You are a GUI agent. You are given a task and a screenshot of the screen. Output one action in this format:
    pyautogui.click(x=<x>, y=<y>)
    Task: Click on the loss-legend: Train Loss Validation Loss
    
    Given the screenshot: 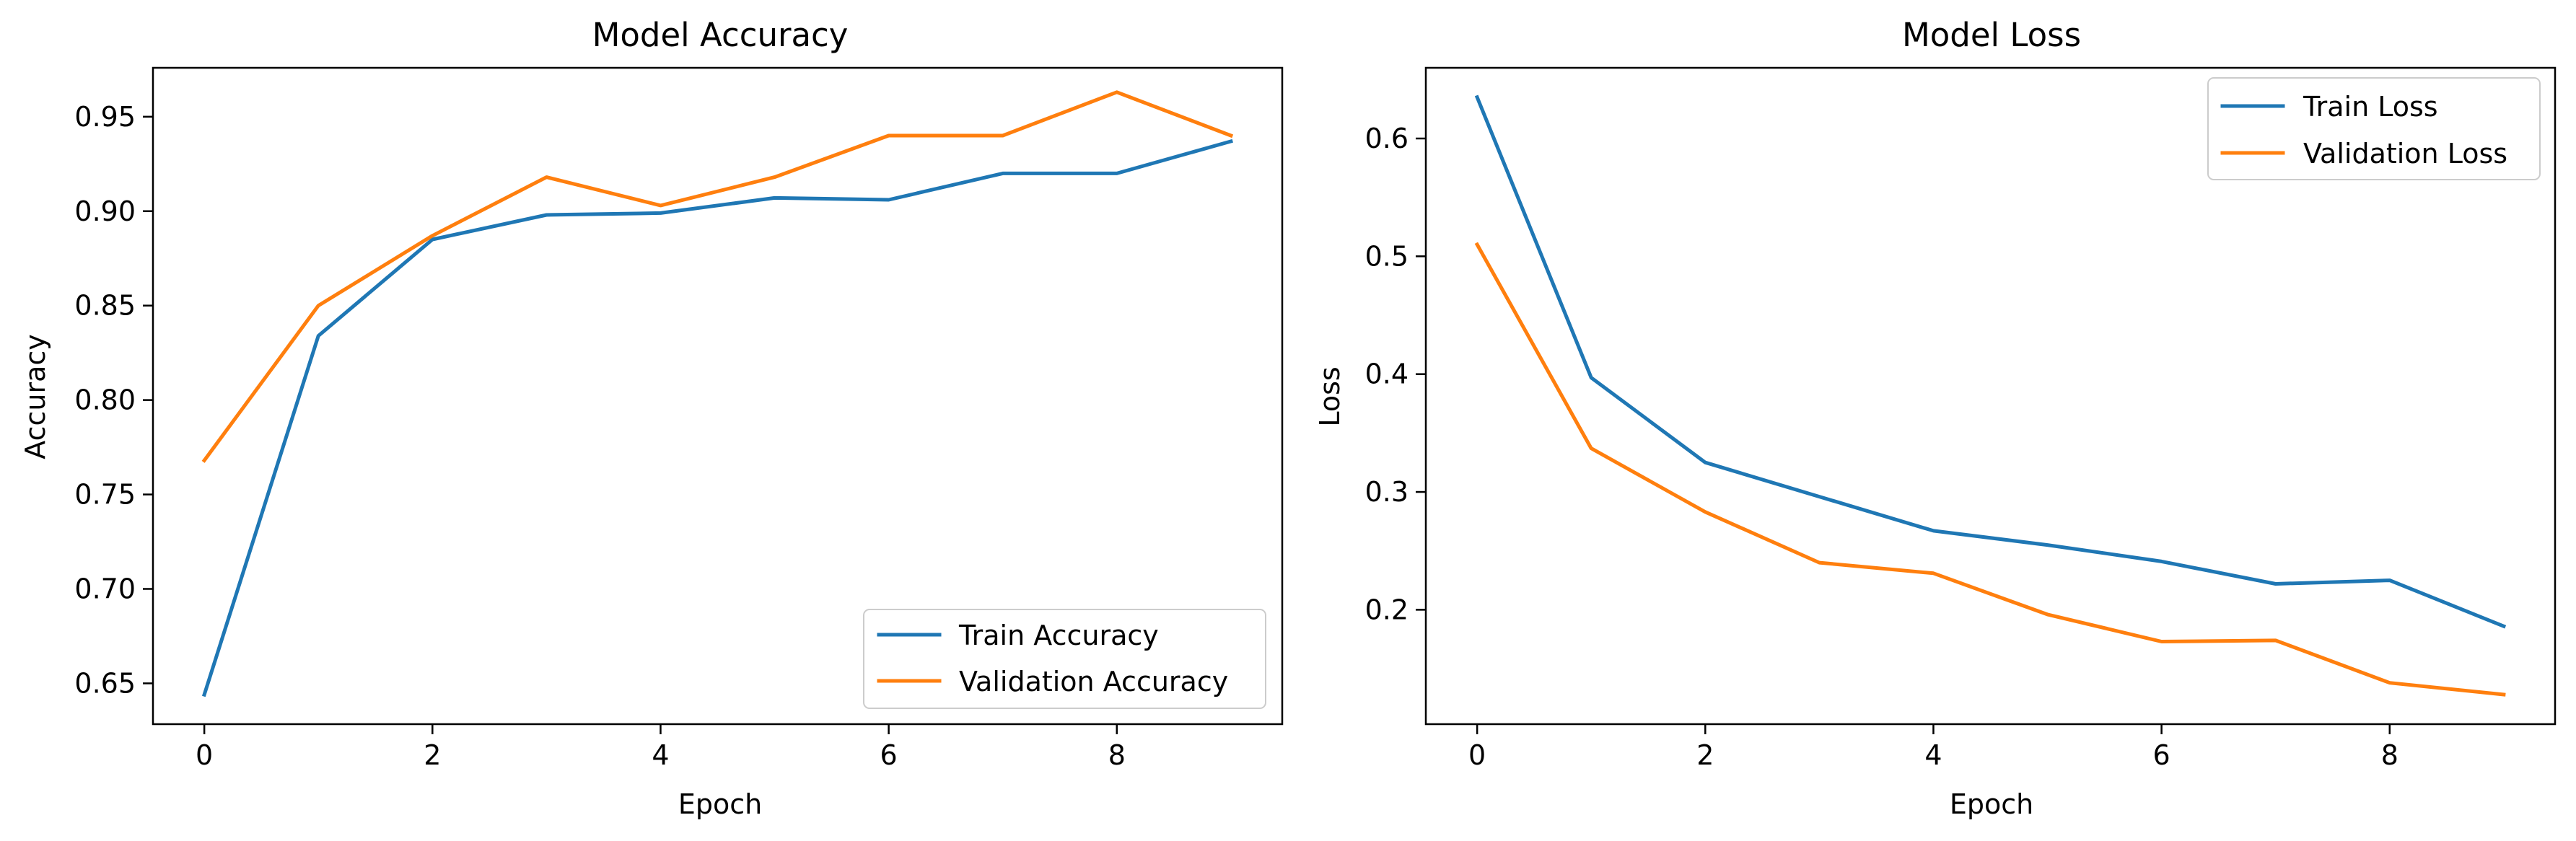 What is the action you would take?
    pyautogui.click(x=2374, y=128)
    